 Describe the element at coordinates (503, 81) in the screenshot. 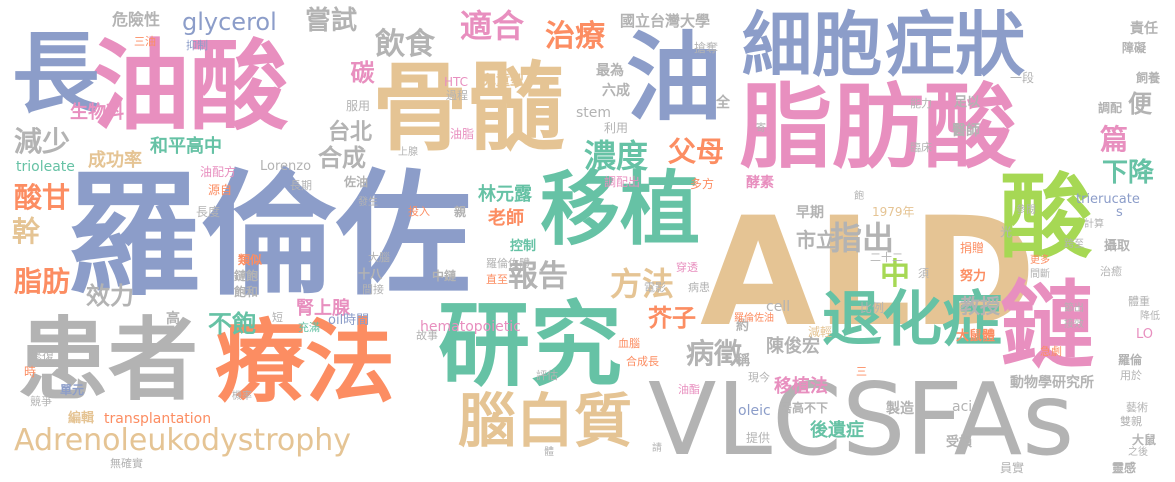

I see `word-ertongxing: 兒童型` at that location.